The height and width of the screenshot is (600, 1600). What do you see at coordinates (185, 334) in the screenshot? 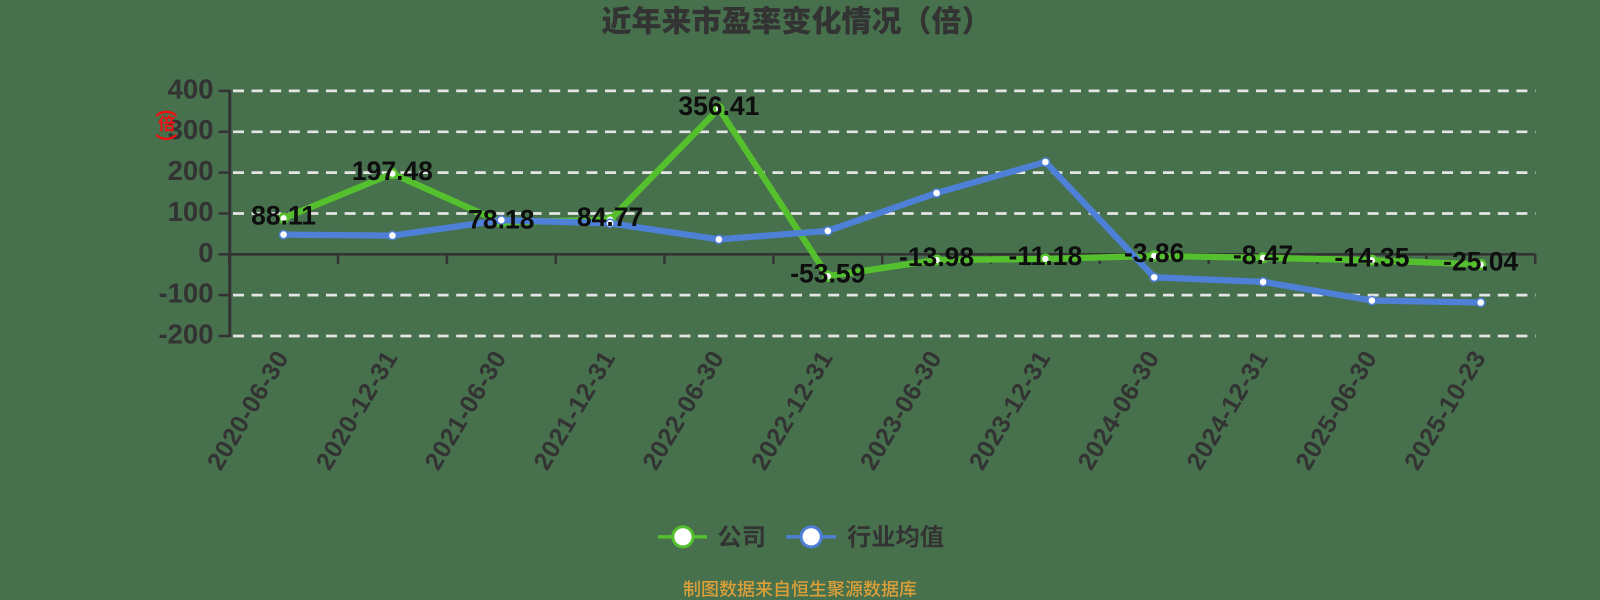
I see `svg-text: -200` at bounding box center [185, 334].